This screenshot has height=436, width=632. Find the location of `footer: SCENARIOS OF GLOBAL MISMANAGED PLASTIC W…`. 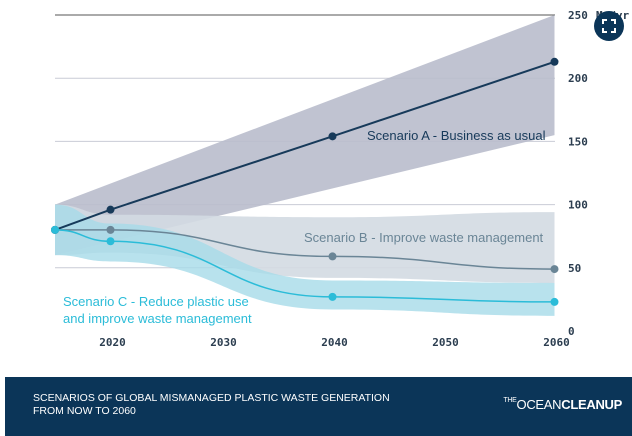

footer: SCENARIOS OF GLOBAL MISMANAGED PLASTIC W… is located at coordinates (318, 406).